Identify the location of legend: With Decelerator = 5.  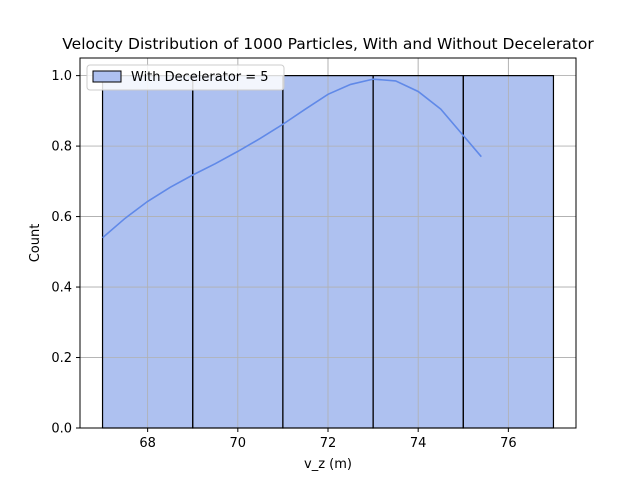
(185, 77).